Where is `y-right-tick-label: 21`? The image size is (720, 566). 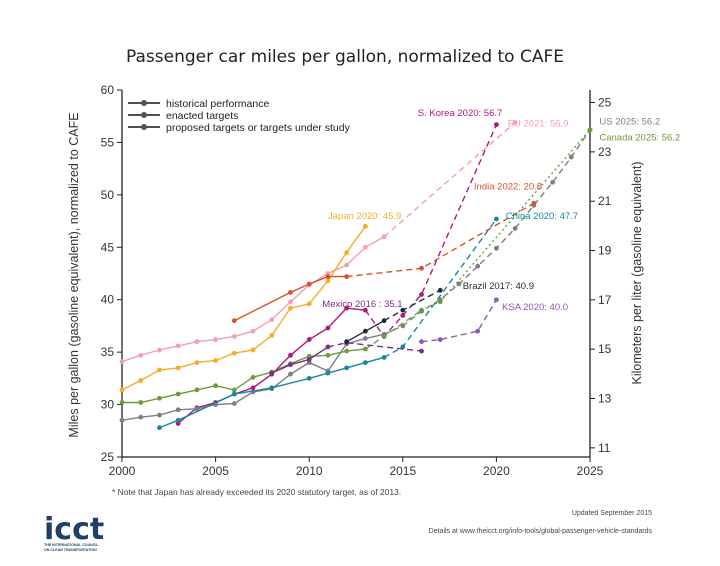
y-right-tick-label: 21 is located at coordinates (605, 201).